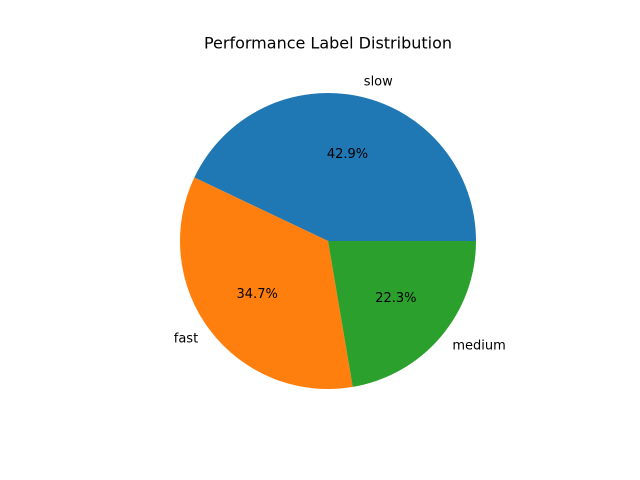 This screenshot has width=640, height=480. I want to click on slice-label: fast, so click(186, 339).